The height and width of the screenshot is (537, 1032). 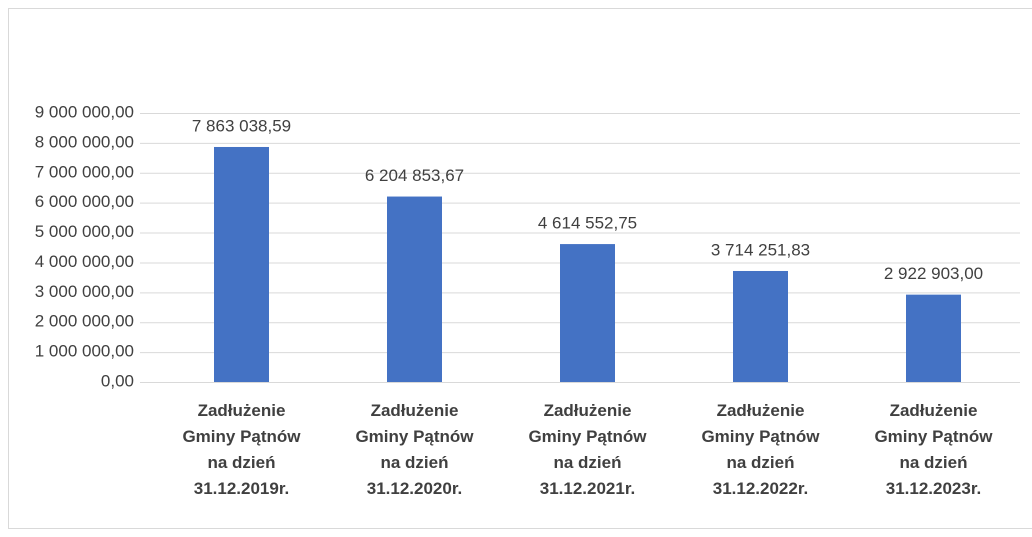 What do you see at coordinates (241, 125) in the screenshot?
I see `data-label: 7 863 038,59` at bounding box center [241, 125].